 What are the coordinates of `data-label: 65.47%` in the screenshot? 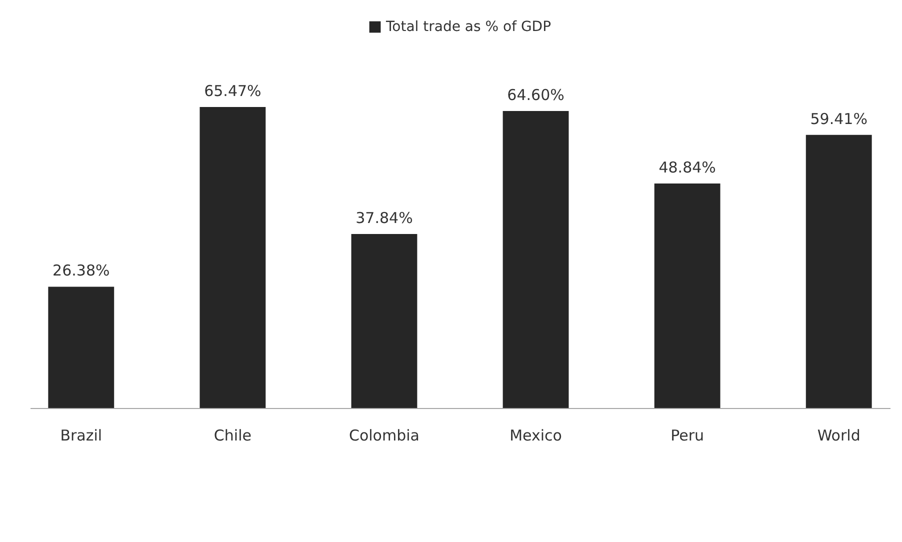 It's located at (233, 91).